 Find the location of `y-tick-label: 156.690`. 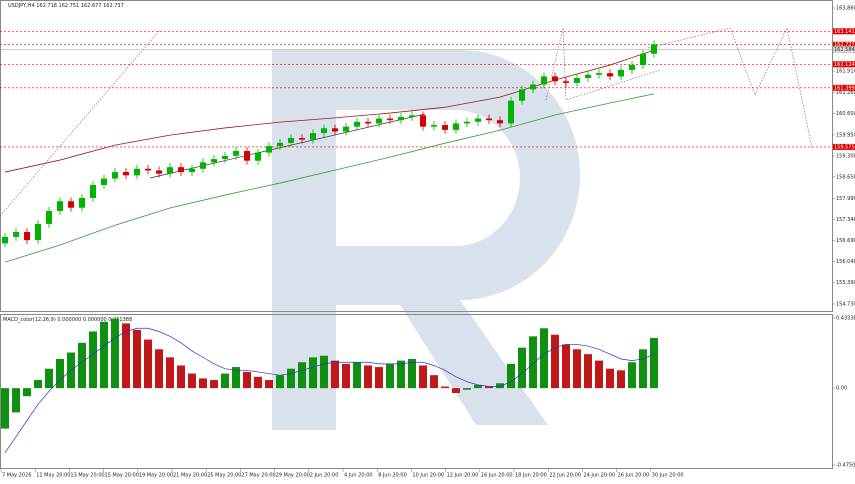

y-tick-label: 156.690 is located at coordinates (845, 241).